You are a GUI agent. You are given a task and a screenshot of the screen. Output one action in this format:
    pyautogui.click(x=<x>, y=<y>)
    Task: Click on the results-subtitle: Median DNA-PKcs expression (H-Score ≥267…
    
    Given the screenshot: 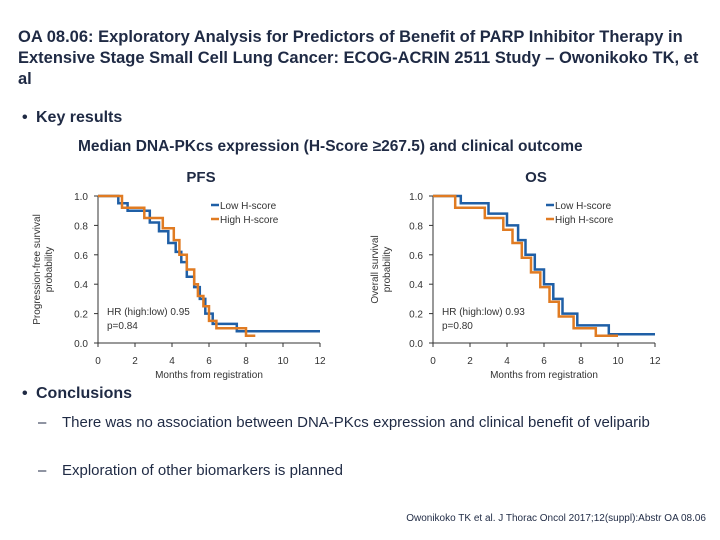 What is the action you would take?
    pyautogui.click(x=330, y=146)
    